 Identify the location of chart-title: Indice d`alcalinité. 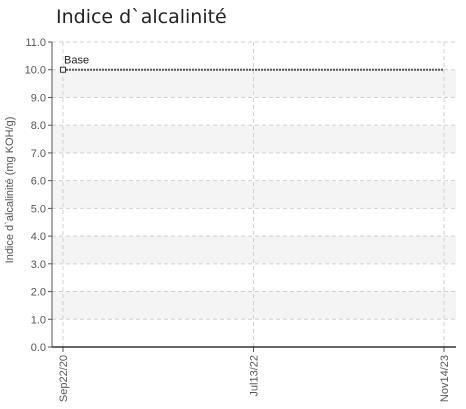
(141, 17).